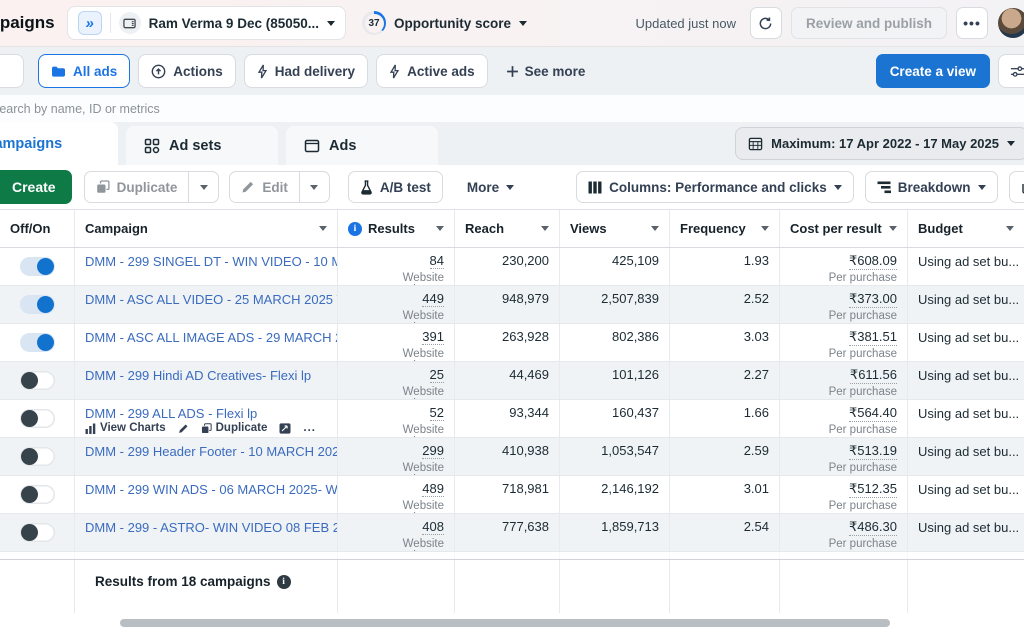 Image resolution: width=1024 pixels, height=632 pixels. I want to click on avatar, so click(1011, 23).